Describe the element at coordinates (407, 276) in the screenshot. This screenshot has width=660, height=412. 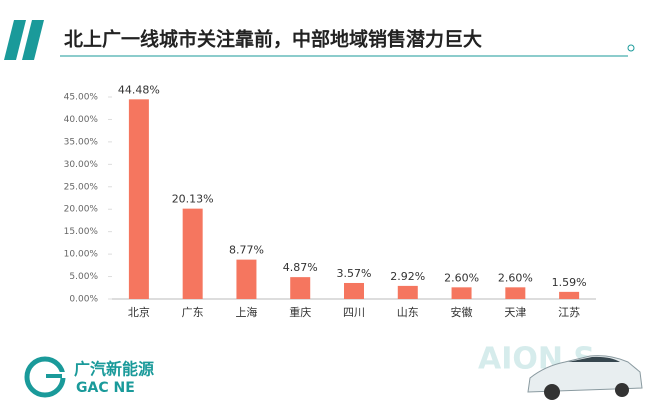
I see `value-label: 2.92%` at that location.